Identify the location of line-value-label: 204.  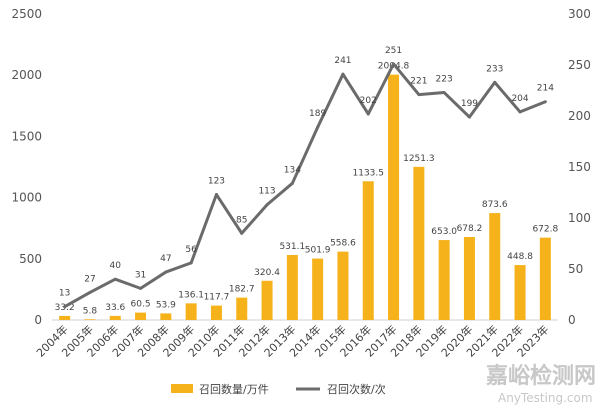
(519, 99).